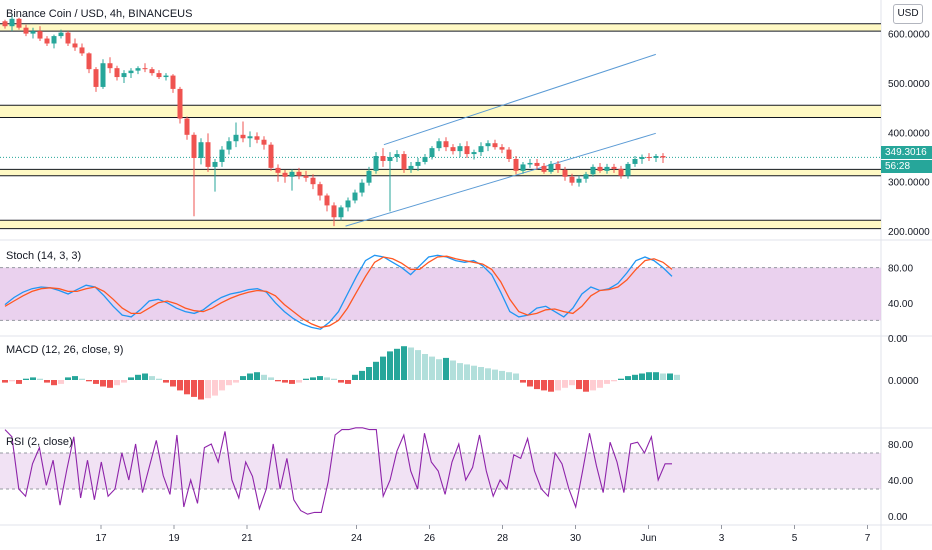  What do you see at coordinates (500, 140) in the screenshot?
I see `trend-lines` at bounding box center [500, 140].